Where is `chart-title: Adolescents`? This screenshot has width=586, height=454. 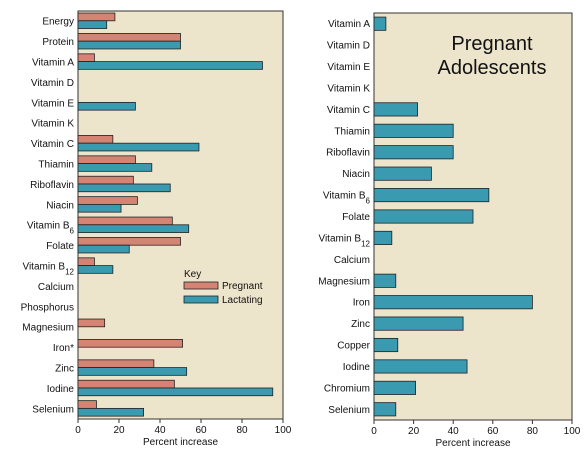
chart-title: Adolescents is located at coordinates (492, 68).